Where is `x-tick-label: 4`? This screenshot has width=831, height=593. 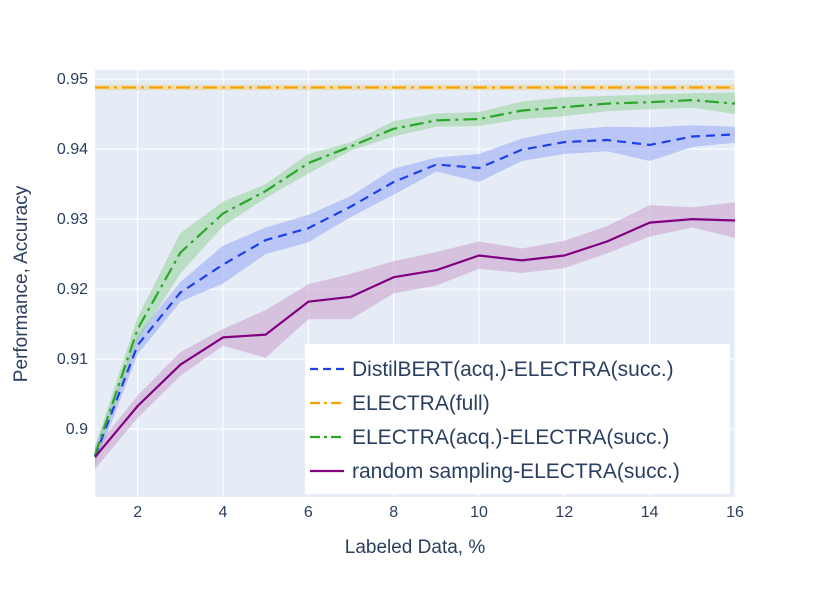
x-tick-label: 4 is located at coordinates (223, 512).